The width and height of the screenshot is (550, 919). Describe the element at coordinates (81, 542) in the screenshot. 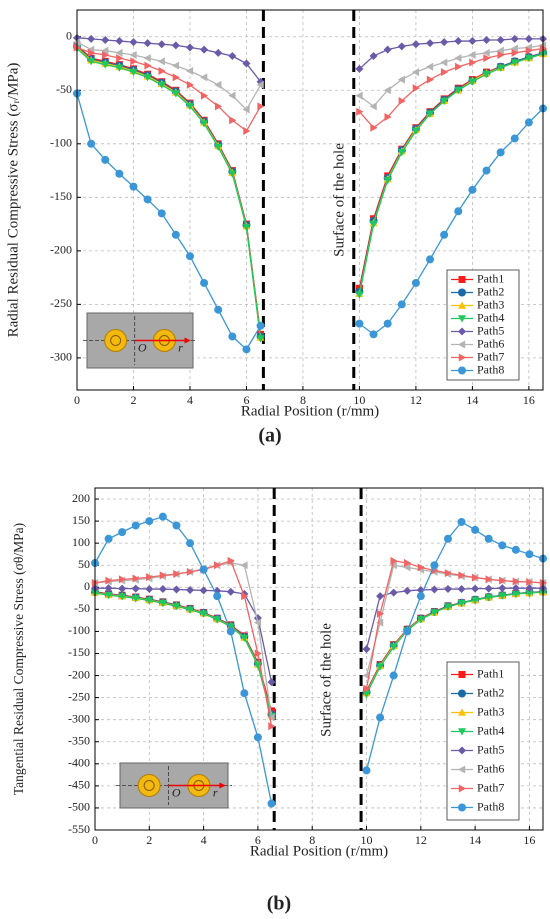

I see `y-tick-label: 100` at that location.